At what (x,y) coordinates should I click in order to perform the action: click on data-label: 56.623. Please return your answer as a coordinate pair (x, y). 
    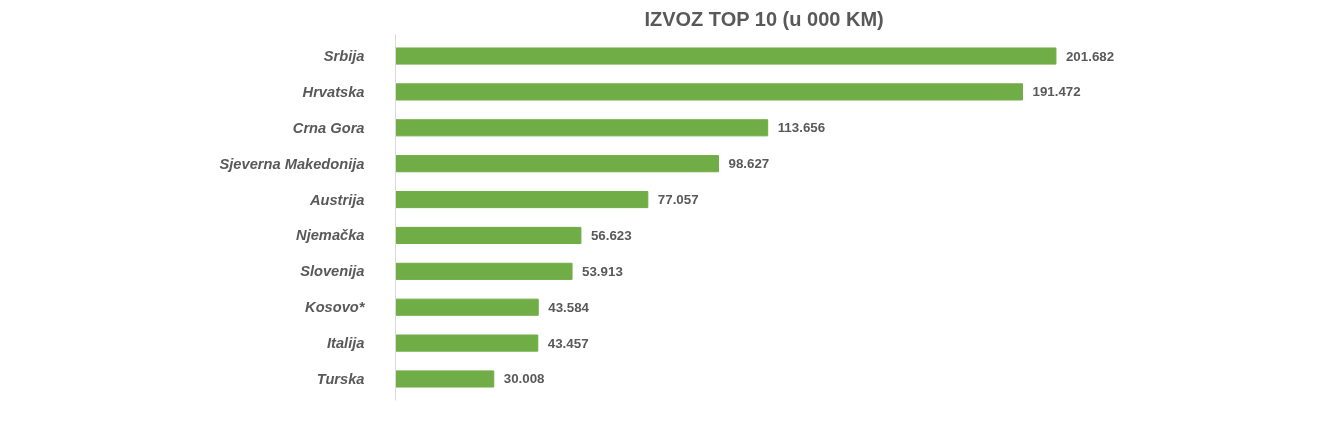
    Looking at the image, I should click on (611, 235).